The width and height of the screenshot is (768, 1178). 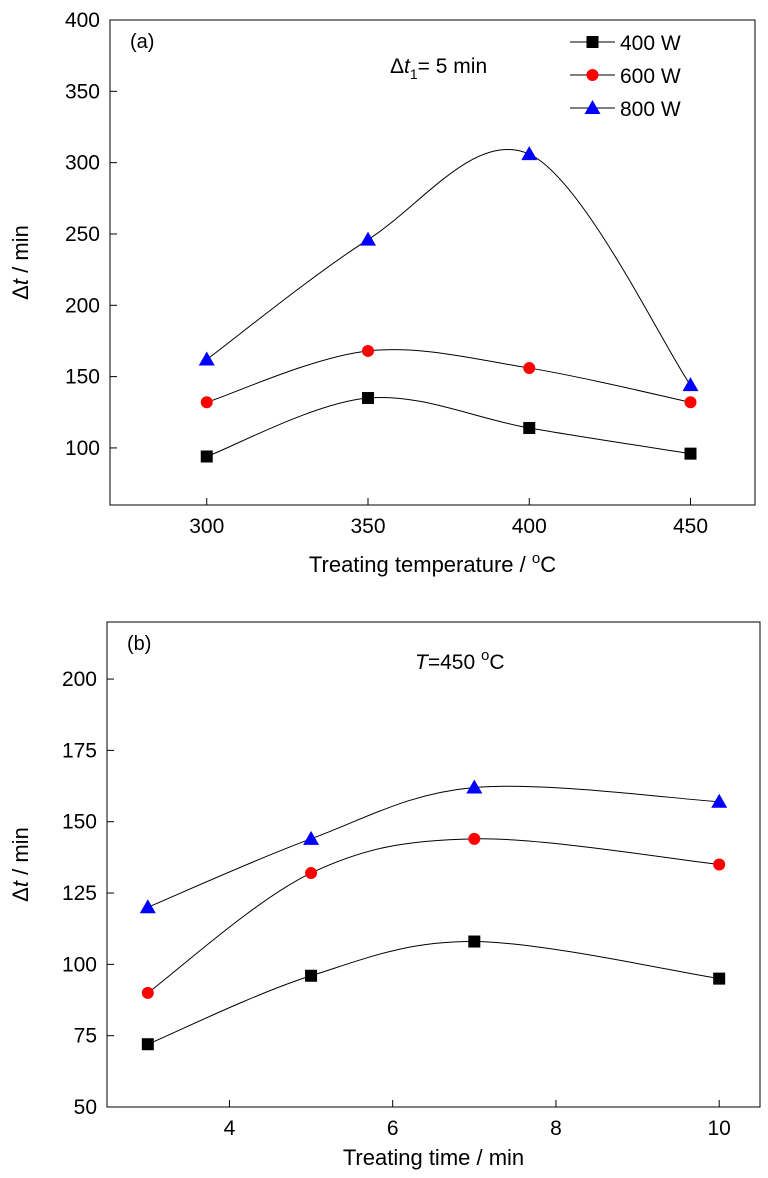 What do you see at coordinates (690, 526) in the screenshot?
I see `x-tick-label: 450` at bounding box center [690, 526].